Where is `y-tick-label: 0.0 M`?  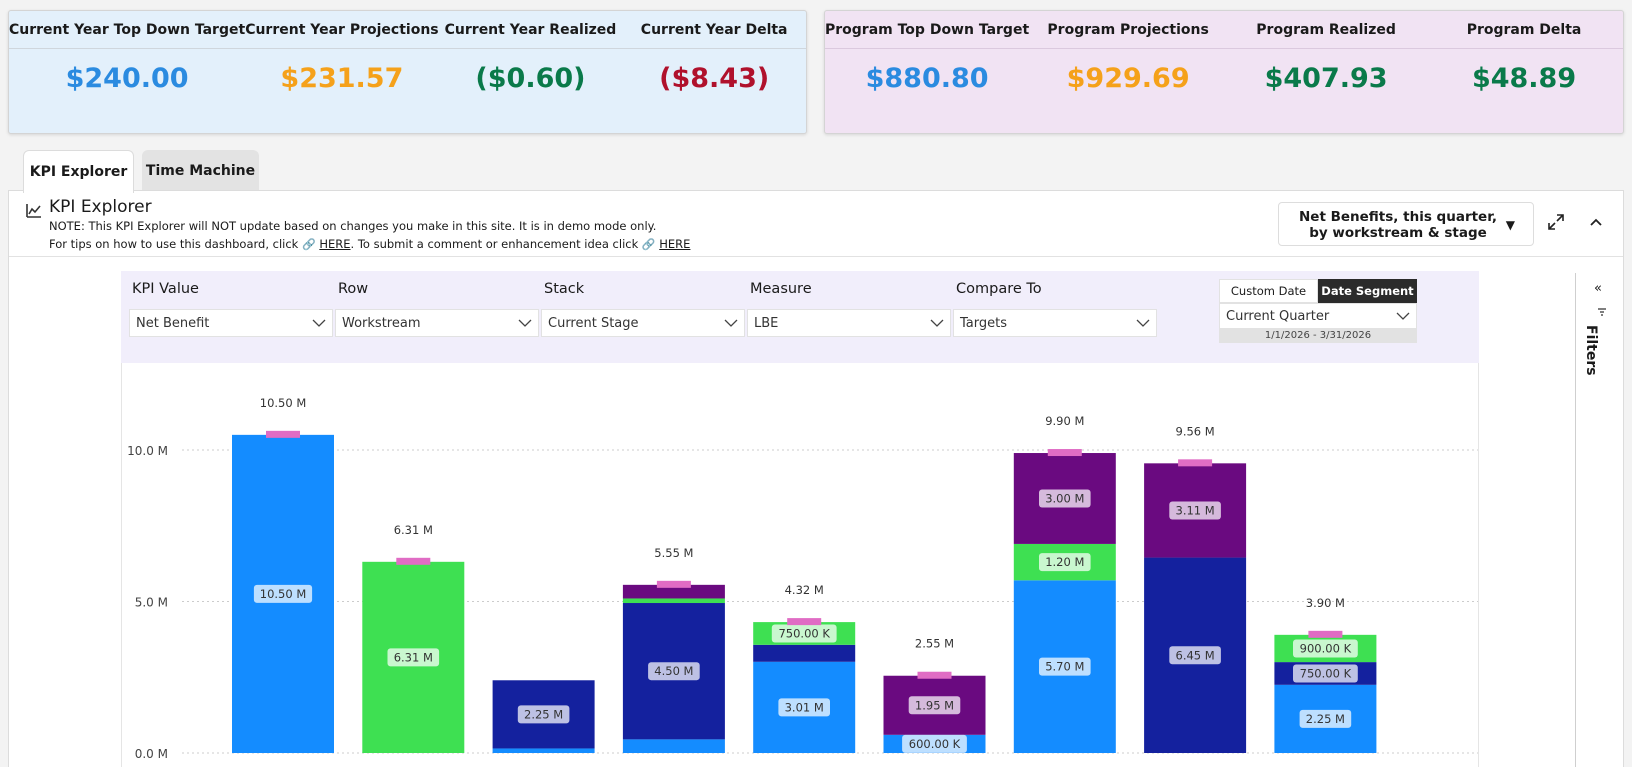 y-tick-label: 0.0 M is located at coordinates (151, 754).